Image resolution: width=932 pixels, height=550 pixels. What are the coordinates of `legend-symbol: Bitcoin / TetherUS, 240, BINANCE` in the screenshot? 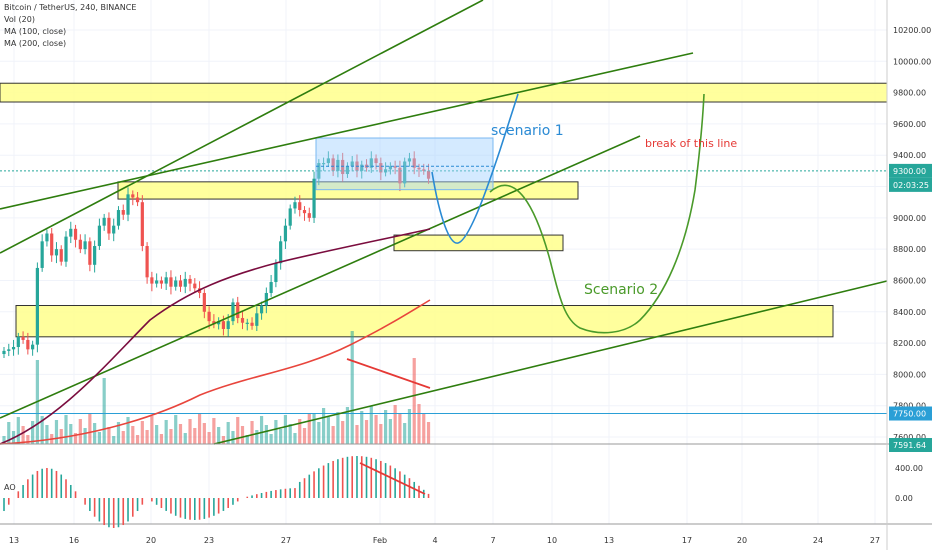 It's located at (70, 7).